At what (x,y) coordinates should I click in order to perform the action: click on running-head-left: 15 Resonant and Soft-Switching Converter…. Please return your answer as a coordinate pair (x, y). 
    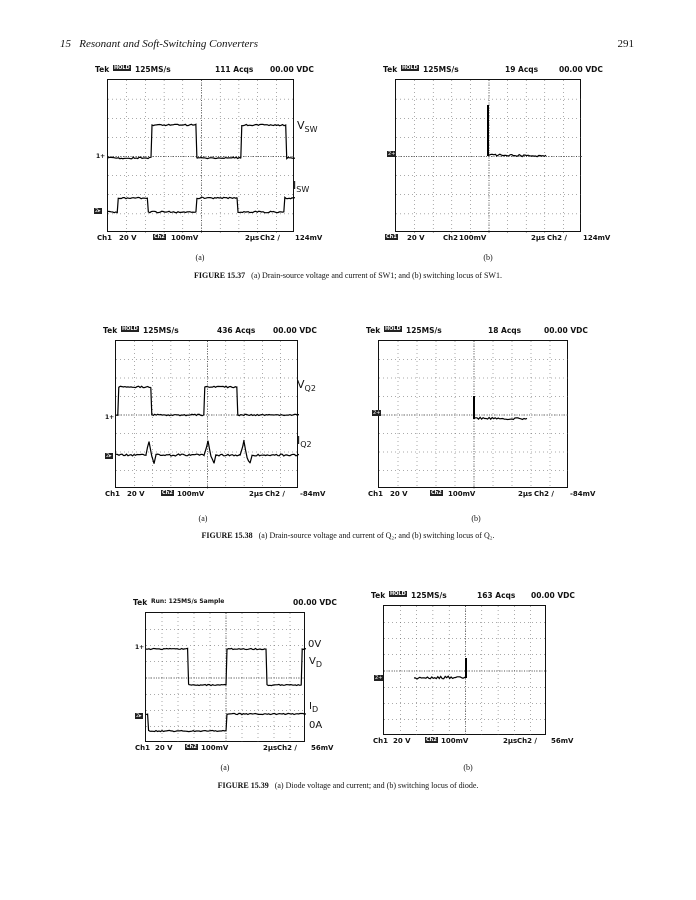
    Looking at the image, I should click on (159, 44).